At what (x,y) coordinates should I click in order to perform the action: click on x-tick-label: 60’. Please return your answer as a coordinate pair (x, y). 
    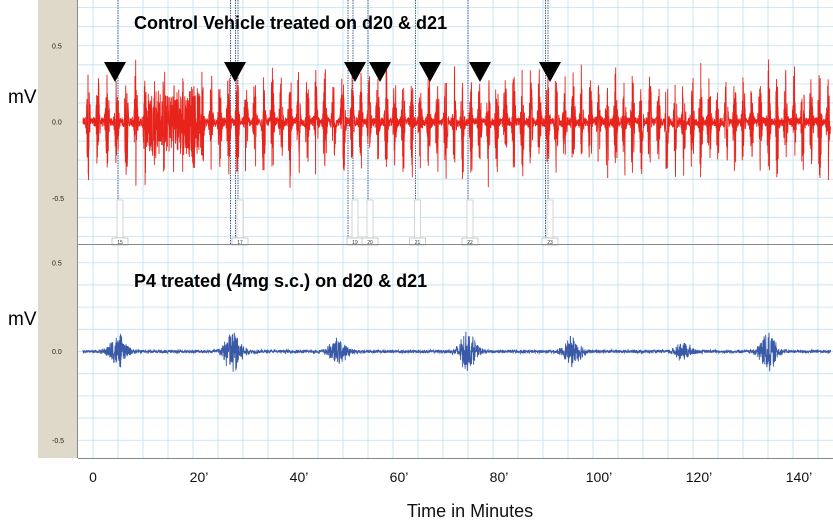
    Looking at the image, I should click on (399, 477).